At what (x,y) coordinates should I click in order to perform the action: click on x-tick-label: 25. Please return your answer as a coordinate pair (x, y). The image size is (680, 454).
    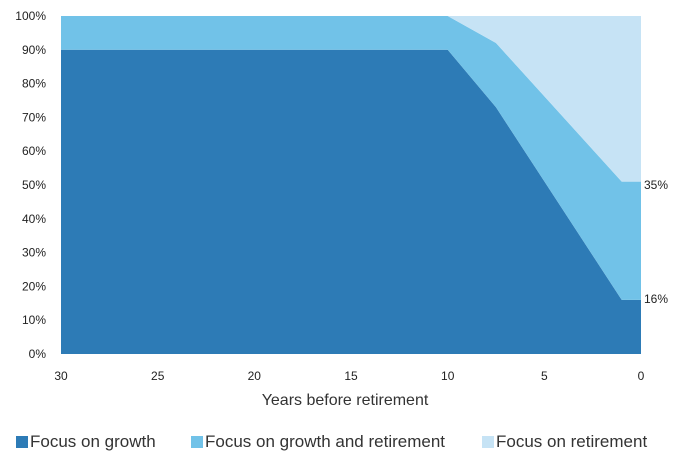
    Looking at the image, I should click on (158, 376).